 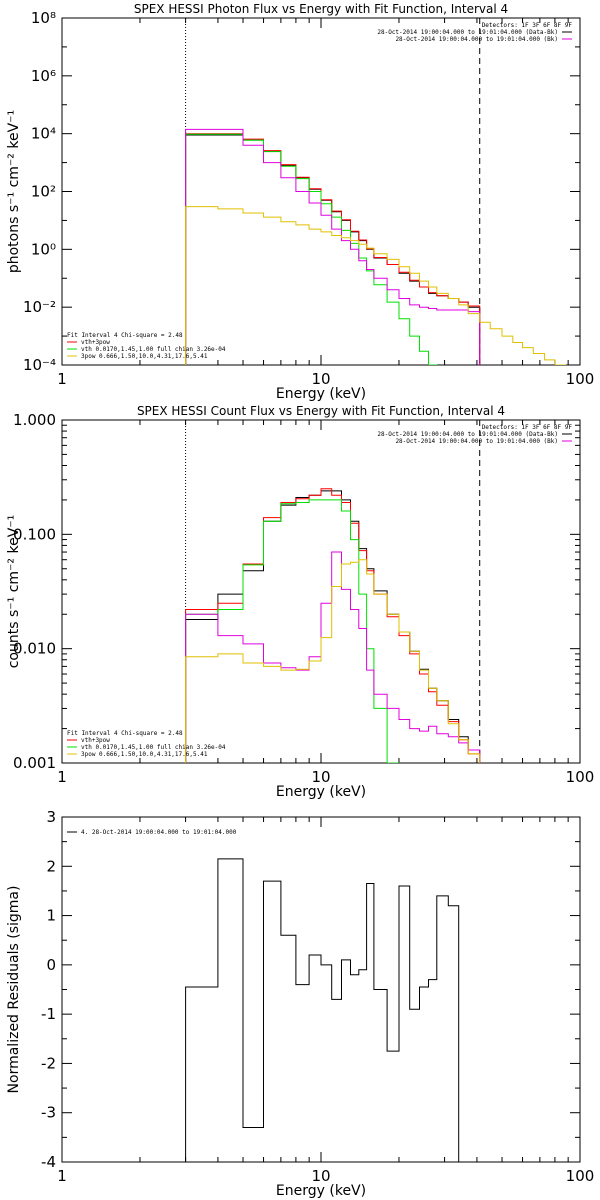 What do you see at coordinates (34, 649) in the screenshot?
I see `y-tick-label: 0.010` at bounding box center [34, 649].